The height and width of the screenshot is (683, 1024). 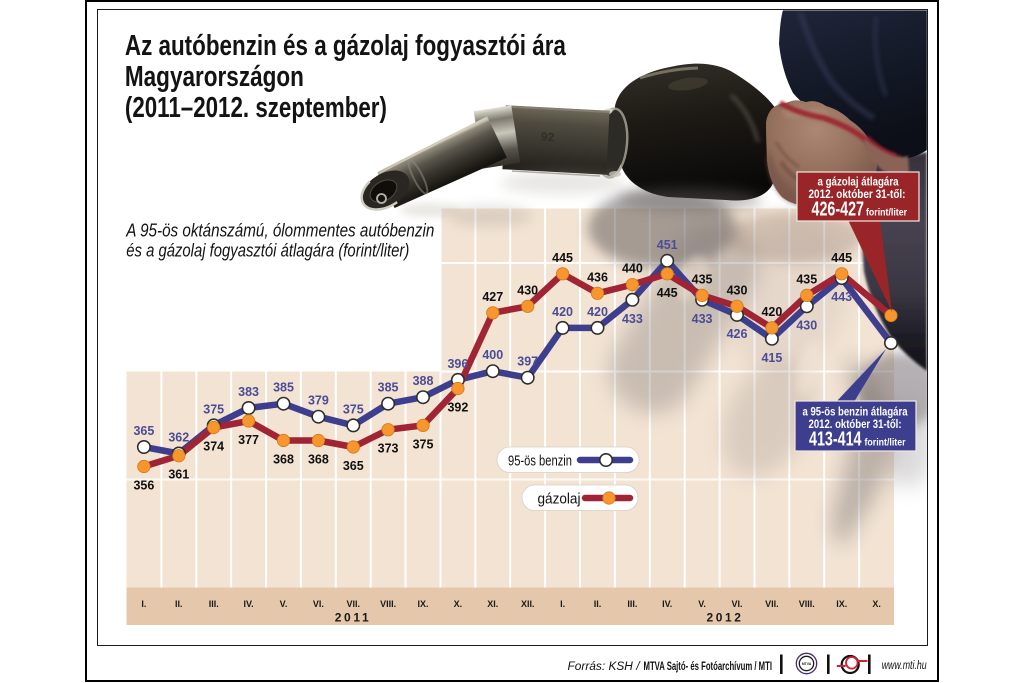 I want to click on svg-text: 379, so click(x=318, y=401).